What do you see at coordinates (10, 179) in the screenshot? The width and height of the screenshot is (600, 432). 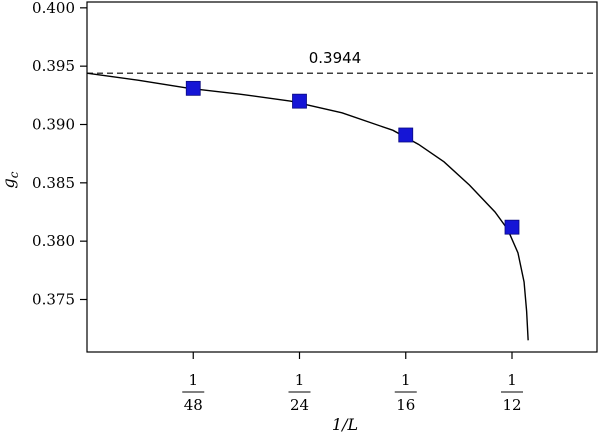 I see `y-axis-label: gc` at bounding box center [10, 179].